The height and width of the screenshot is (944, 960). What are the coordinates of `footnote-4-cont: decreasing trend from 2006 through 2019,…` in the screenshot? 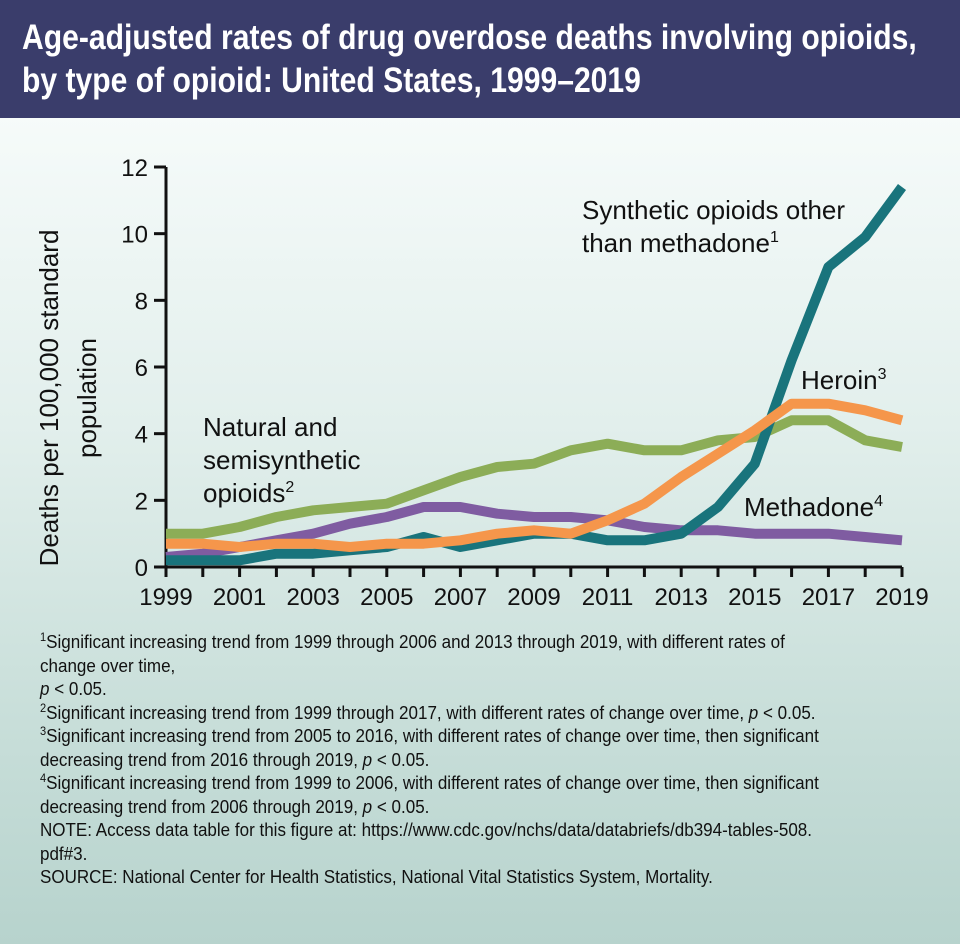 It's located at (235, 806).